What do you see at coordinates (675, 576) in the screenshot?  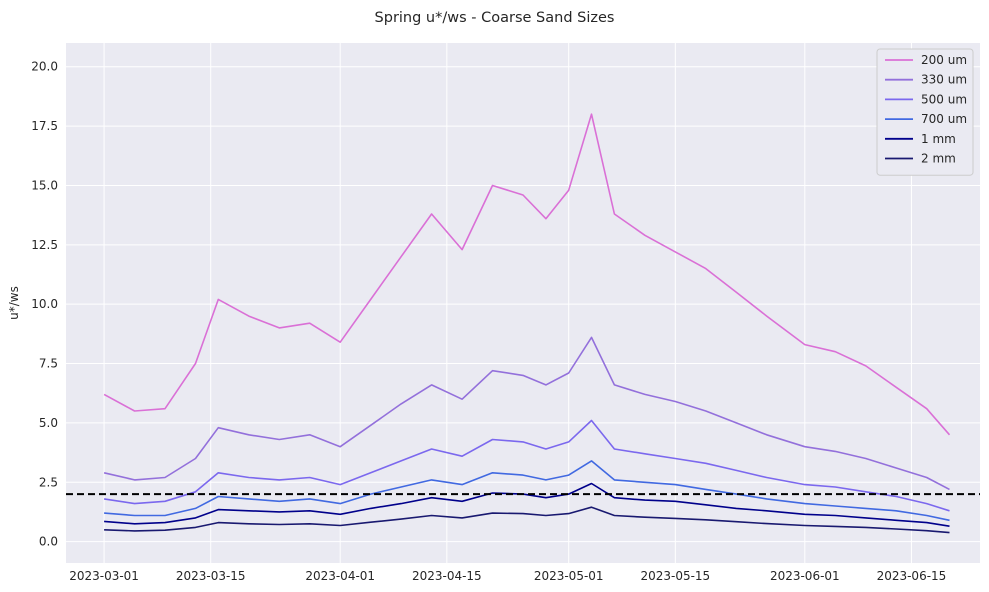 I see `x-tick-label: 2023-05-15` at bounding box center [675, 576].